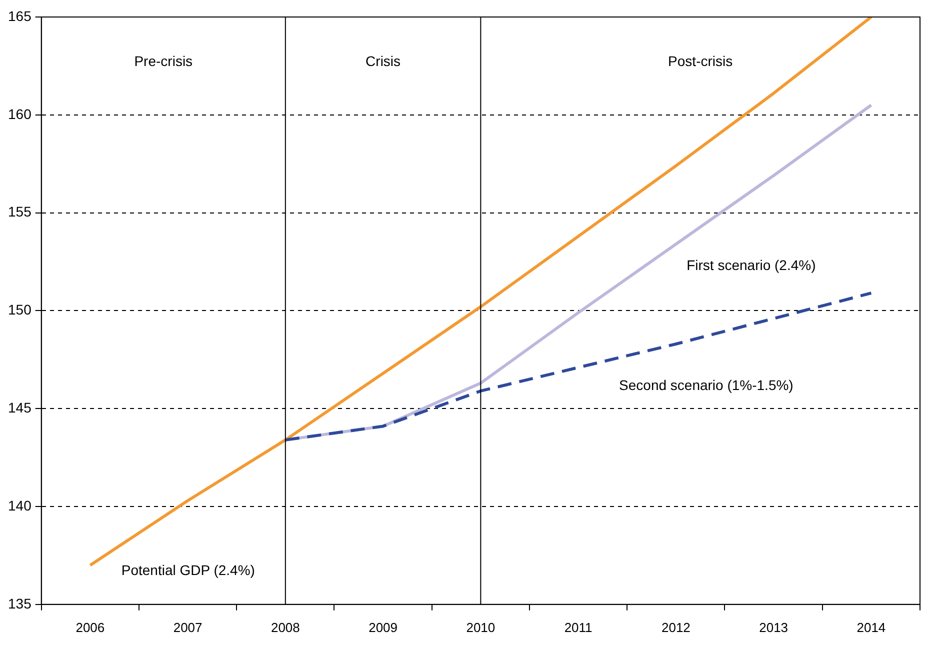  Describe the element at coordinates (706, 384) in the screenshot. I see `series-label: Second scenario (1%-1.5%)` at that location.